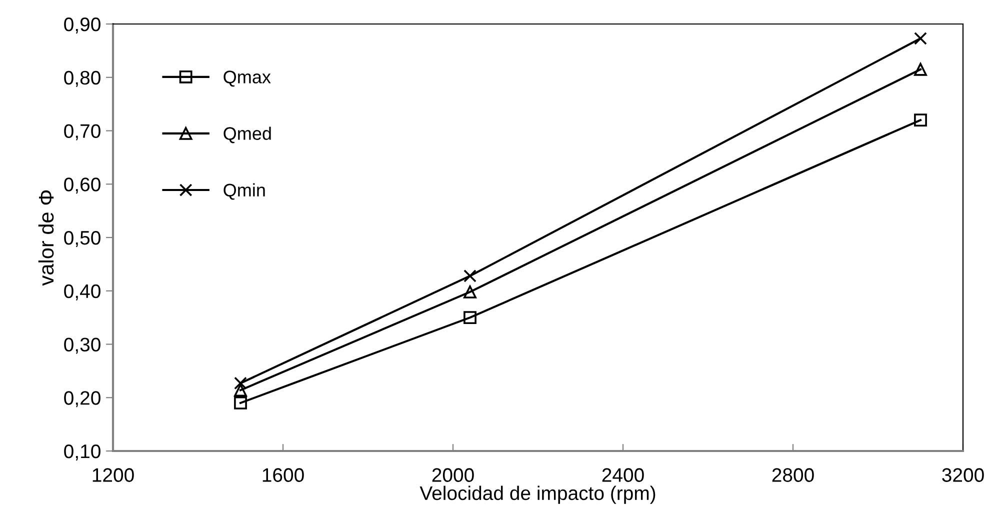  Describe the element at coordinates (82, 186) in the screenshot. I see `y-tick-label: 0,60` at that location.